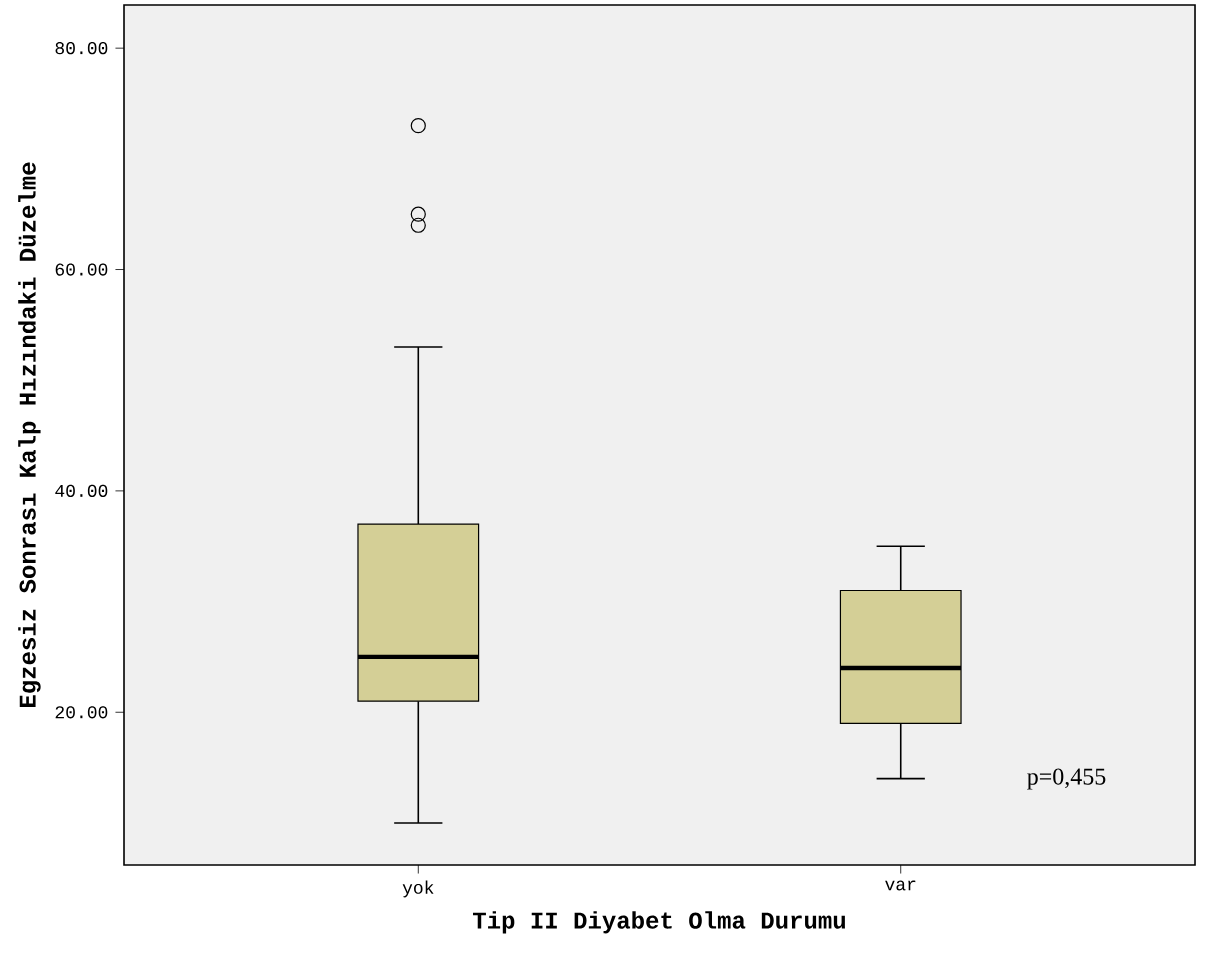 The height and width of the screenshot is (963, 1208). I want to click on x-tick-label: var, so click(900, 885).